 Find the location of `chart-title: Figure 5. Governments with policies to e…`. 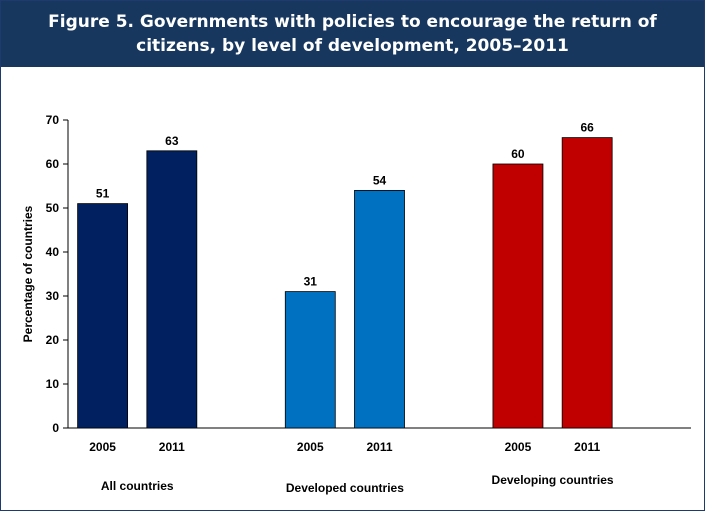

chart-title: Figure 5. Governments with policies to e… is located at coordinates (352, 34).